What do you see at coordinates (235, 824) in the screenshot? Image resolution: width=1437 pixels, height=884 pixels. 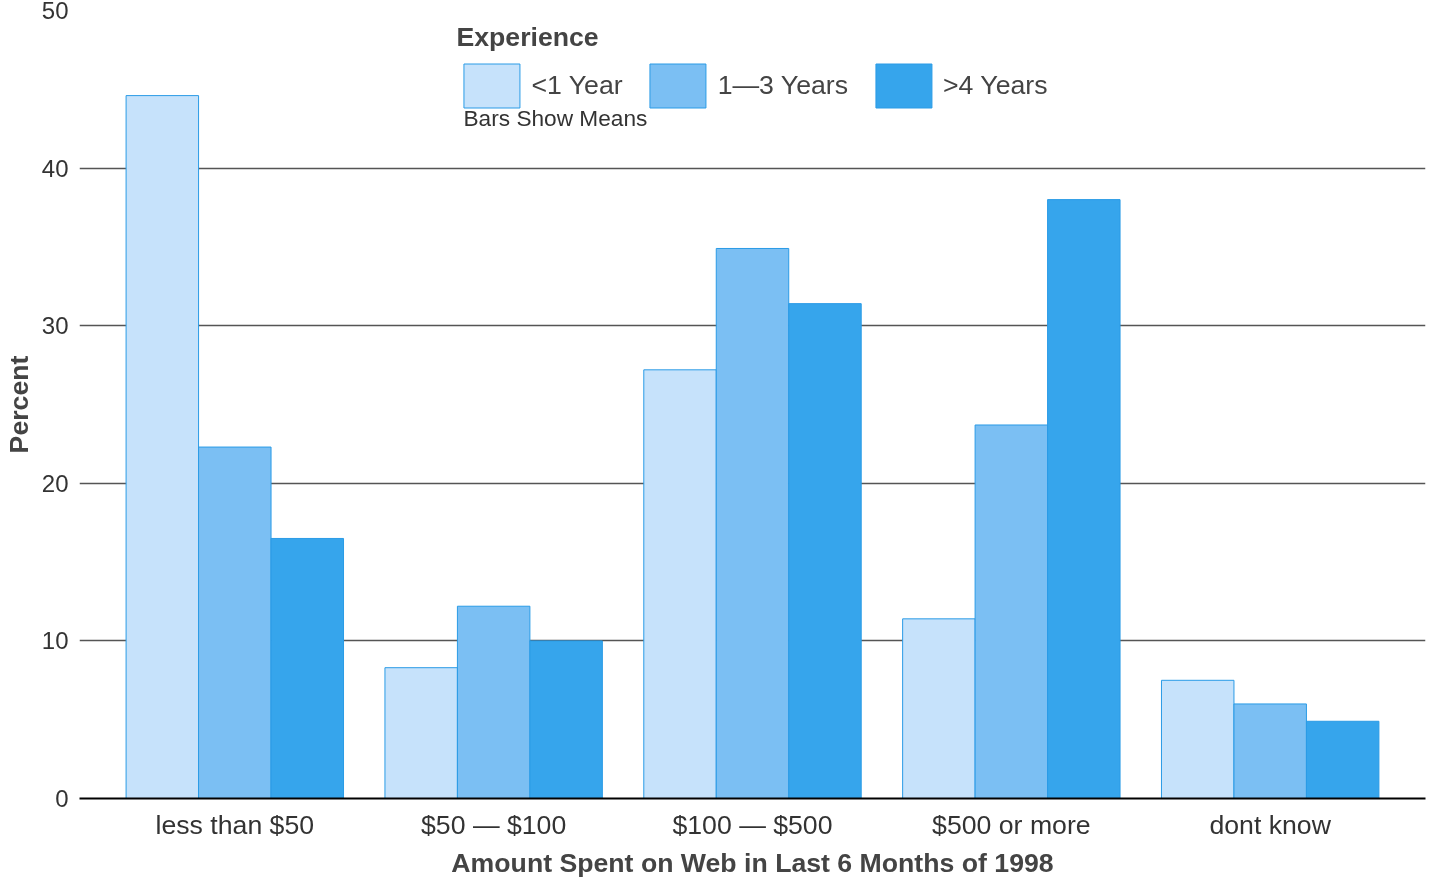 I see `x-tick-label: less than $50` at bounding box center [235, 824].